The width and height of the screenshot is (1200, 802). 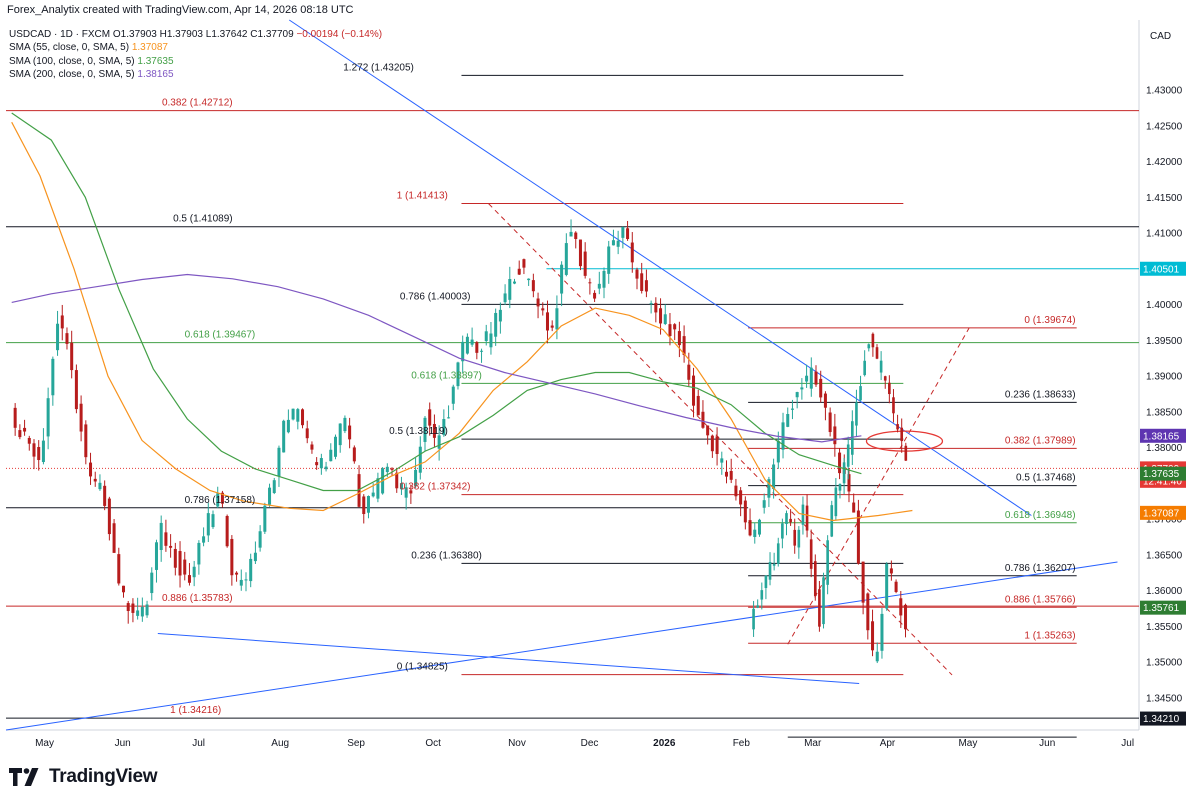 What do you see at coordinates (123, 743) in the screenshot?
I see `time-tick-label: Jun` at bounding box center [123, 743].